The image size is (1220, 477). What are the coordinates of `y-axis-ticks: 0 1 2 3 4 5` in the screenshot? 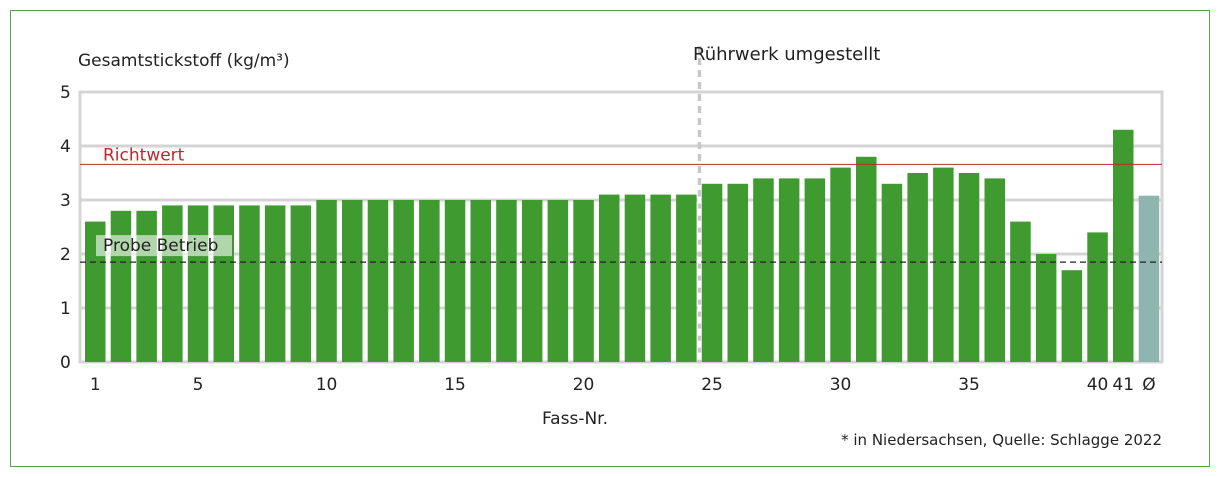 It's located at (65, 228).